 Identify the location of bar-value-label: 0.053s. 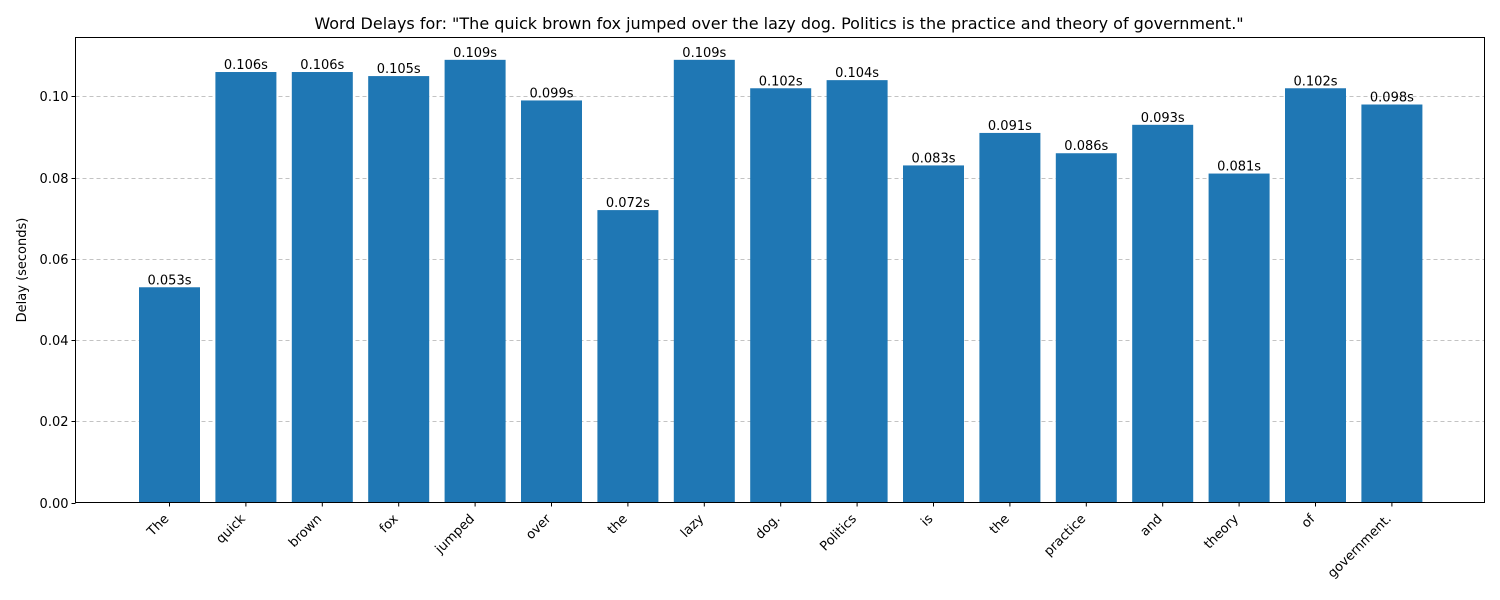
(170, 280).